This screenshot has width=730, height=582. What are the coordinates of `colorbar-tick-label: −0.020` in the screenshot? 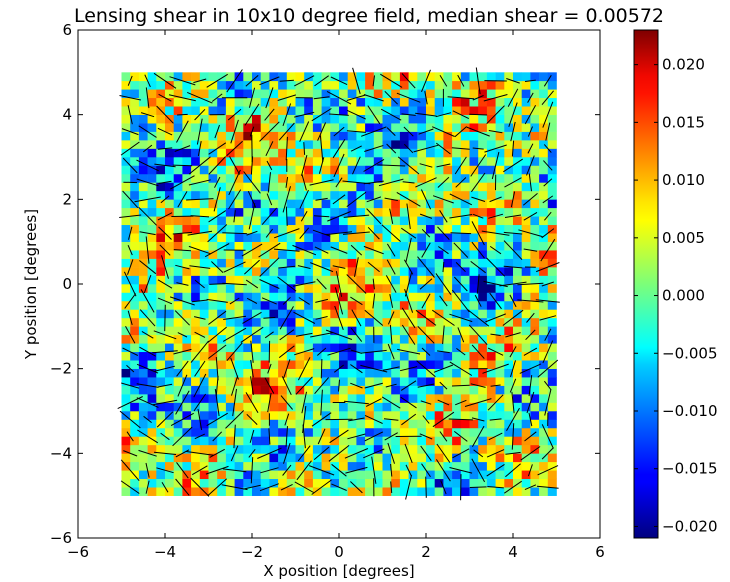 It's located at (690, 526).